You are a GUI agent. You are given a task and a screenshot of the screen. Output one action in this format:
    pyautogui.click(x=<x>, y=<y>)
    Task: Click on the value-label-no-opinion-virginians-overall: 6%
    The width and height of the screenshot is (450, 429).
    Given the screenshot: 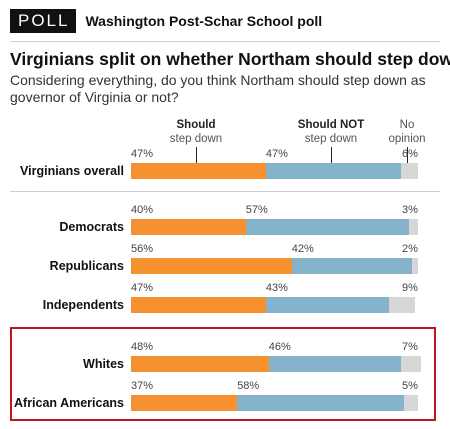 What is the action you would take?
    pyautogui.click(x=410, y=154)
    